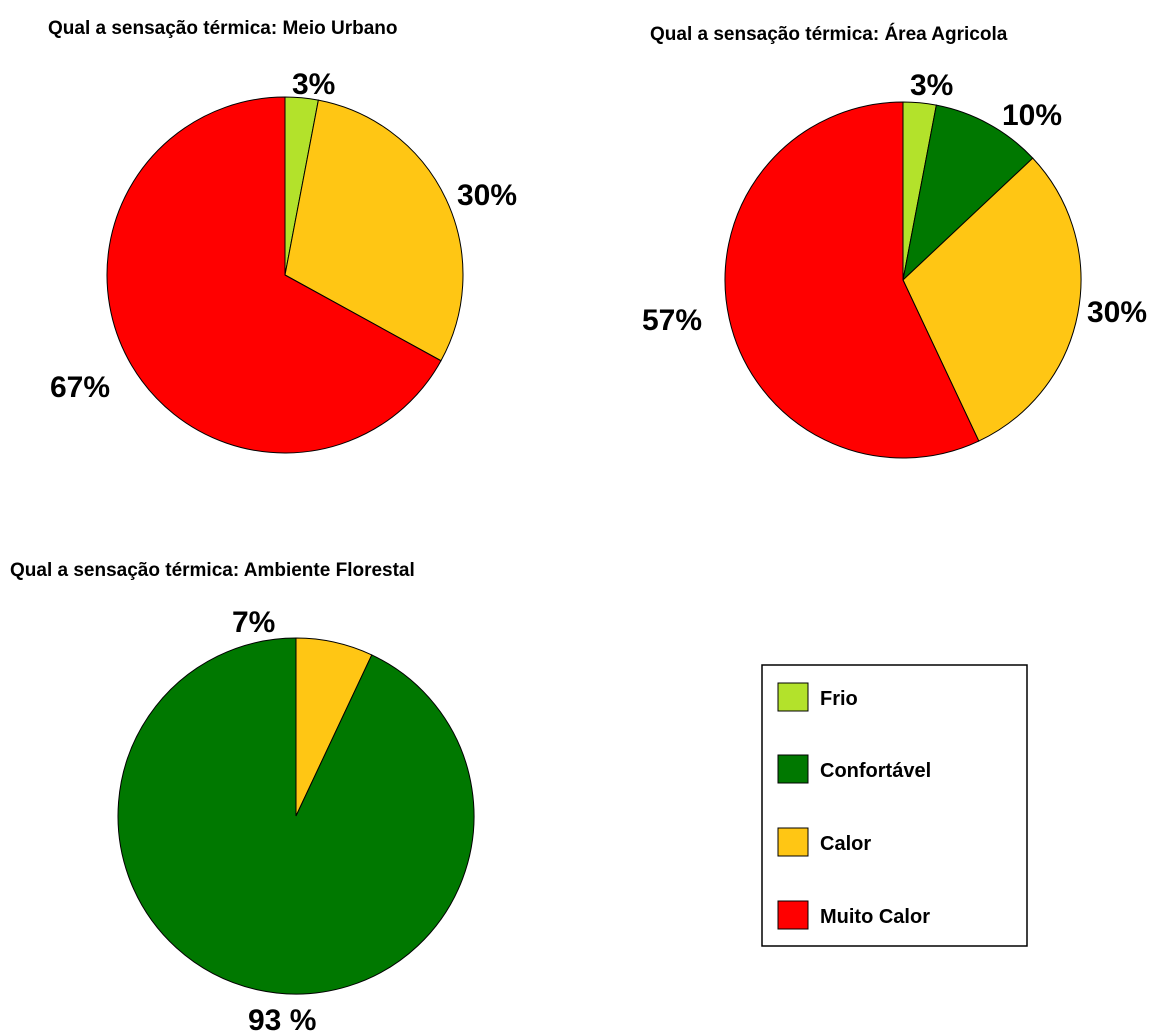 Image resolution: width=1165 pixels, height=1036 pixels. Describe the element at coordinates (282, 1020) in the screenshot. I see `slice-label-confortavel: 93 %` at that location.